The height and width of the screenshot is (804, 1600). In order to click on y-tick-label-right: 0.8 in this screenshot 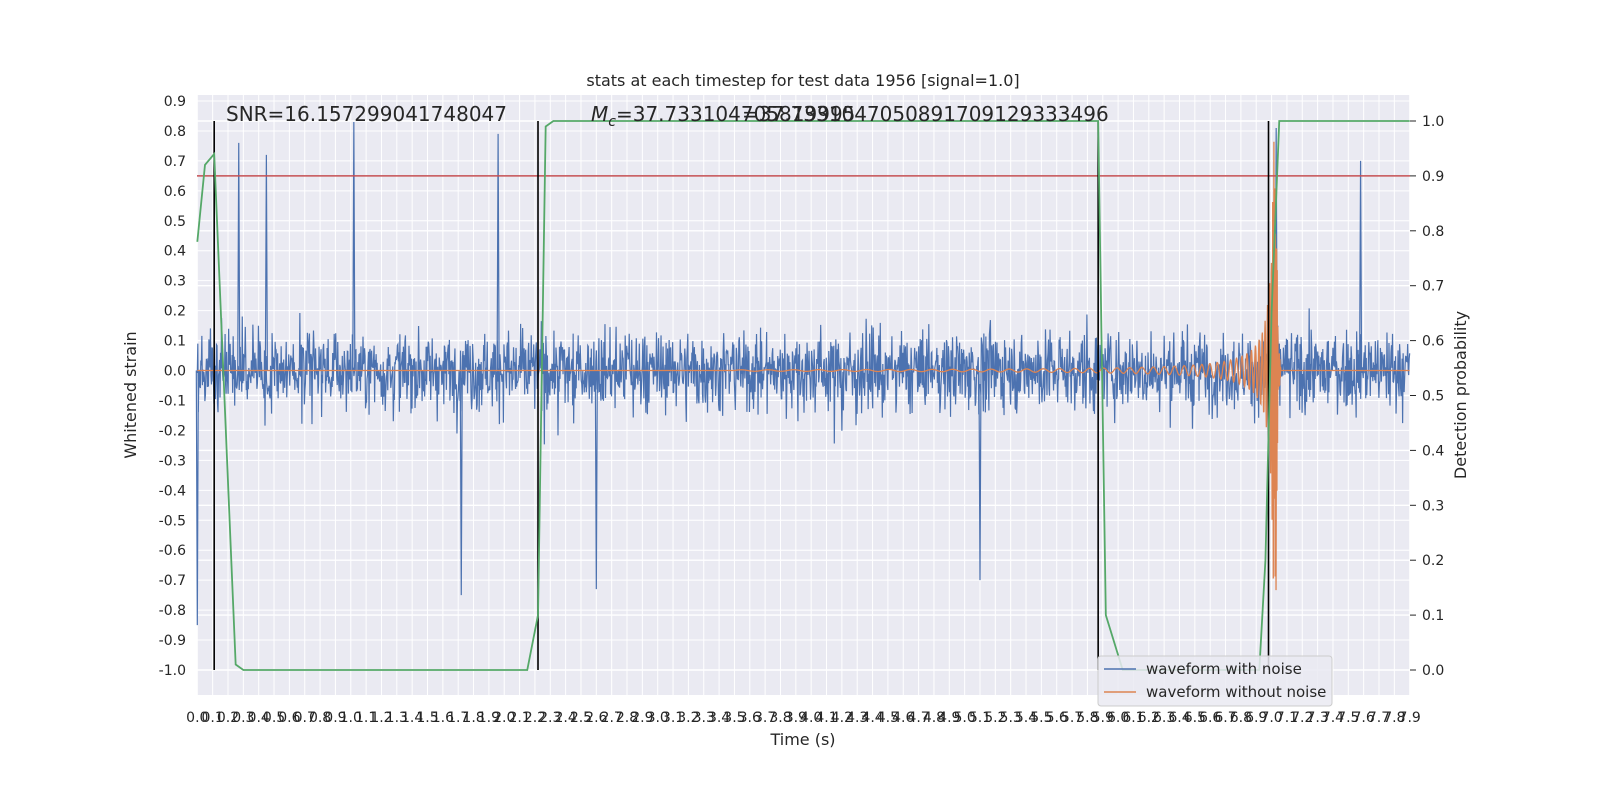, I will do `click(1433, 232)`.